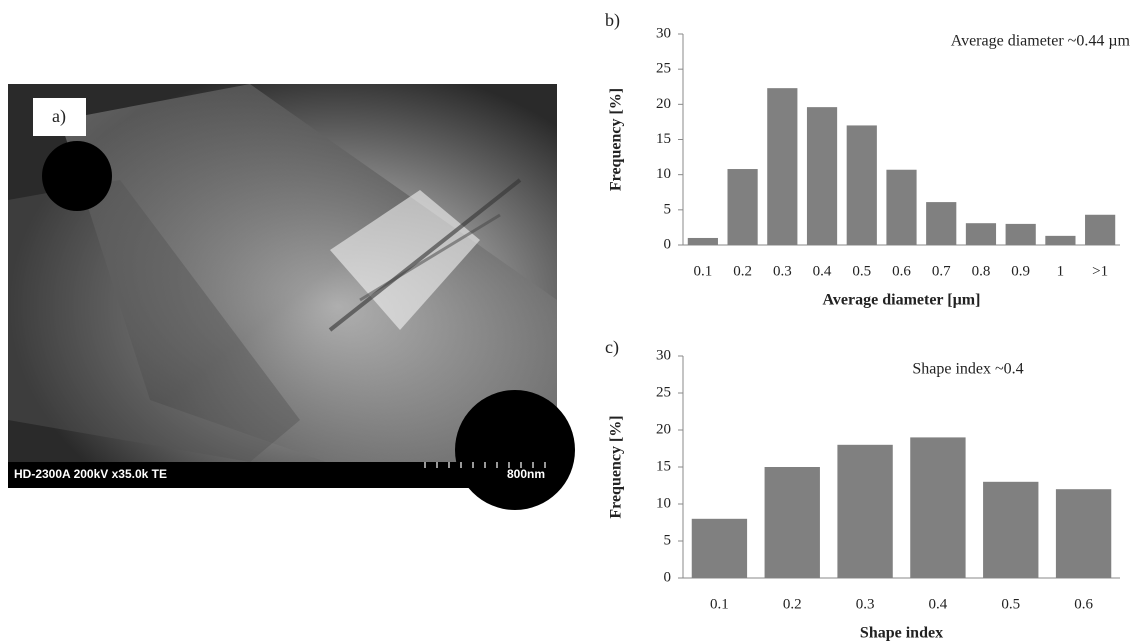 This screenshot has width=1139, height=641. I want to click on micrograph-info: HD-2300A 200kV x35.0k TE, so click(90, 474).